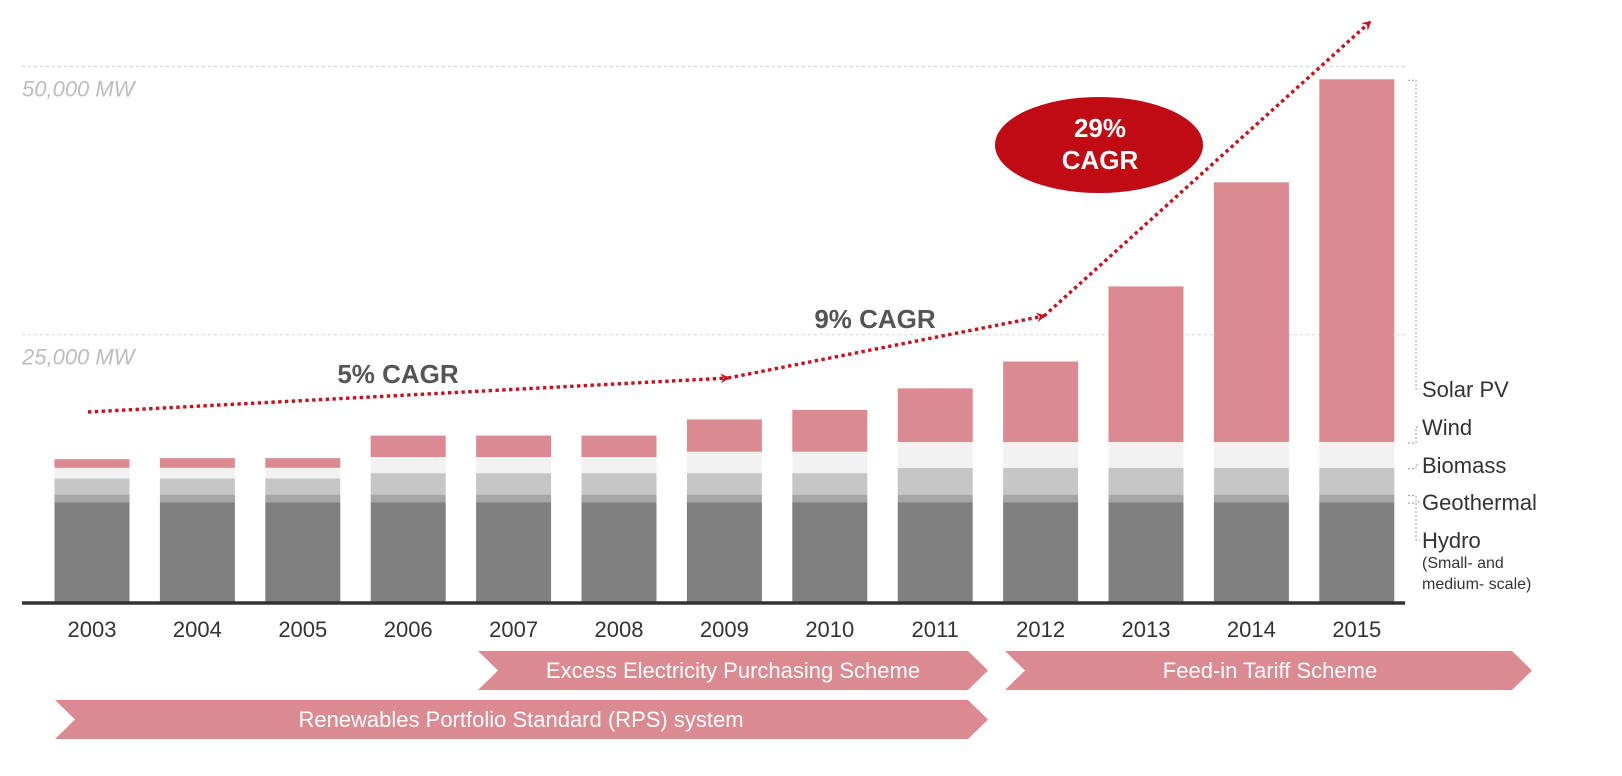  Describe the element at coordinates (514, 552) in the screenshot. I see `bar-hydro-2007` at that location.